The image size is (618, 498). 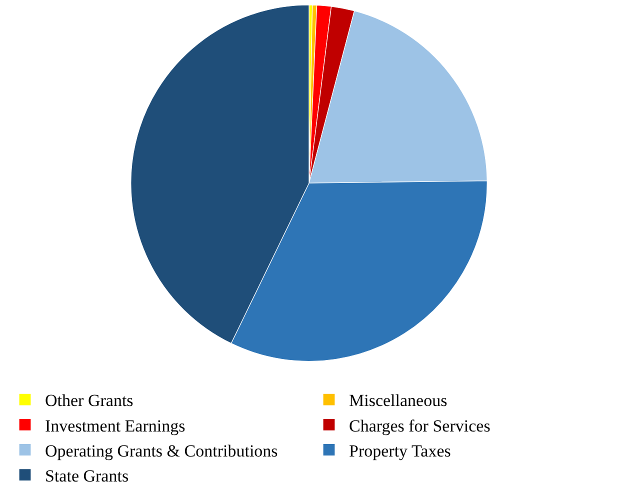 What do you see at coordinates (87, 476) in the screenshot?
I see `legend-label: State Grants` at bounding box center [87, 476].